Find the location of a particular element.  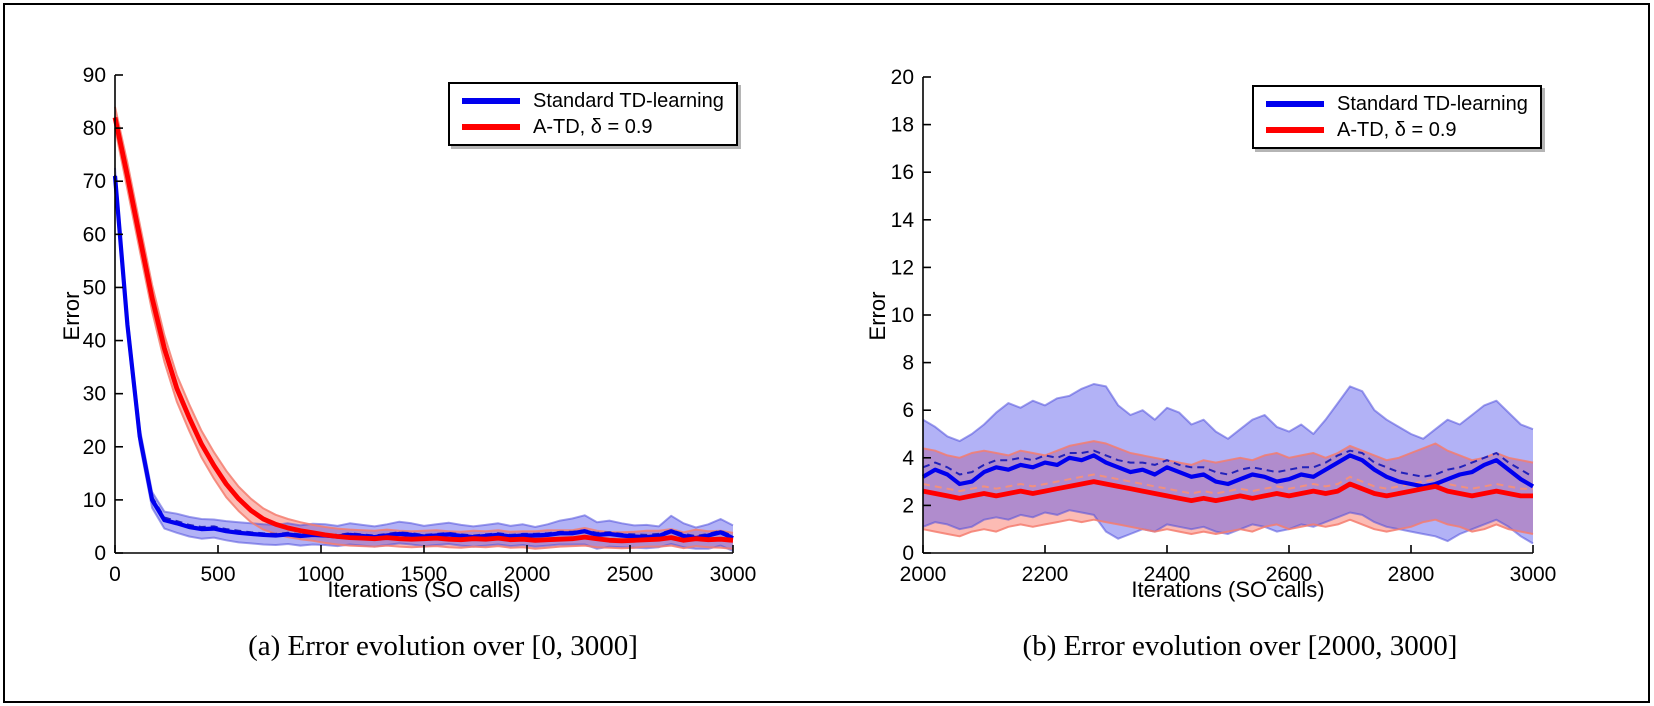

y-tick-label: 30 is located at coordinates (94, 394).